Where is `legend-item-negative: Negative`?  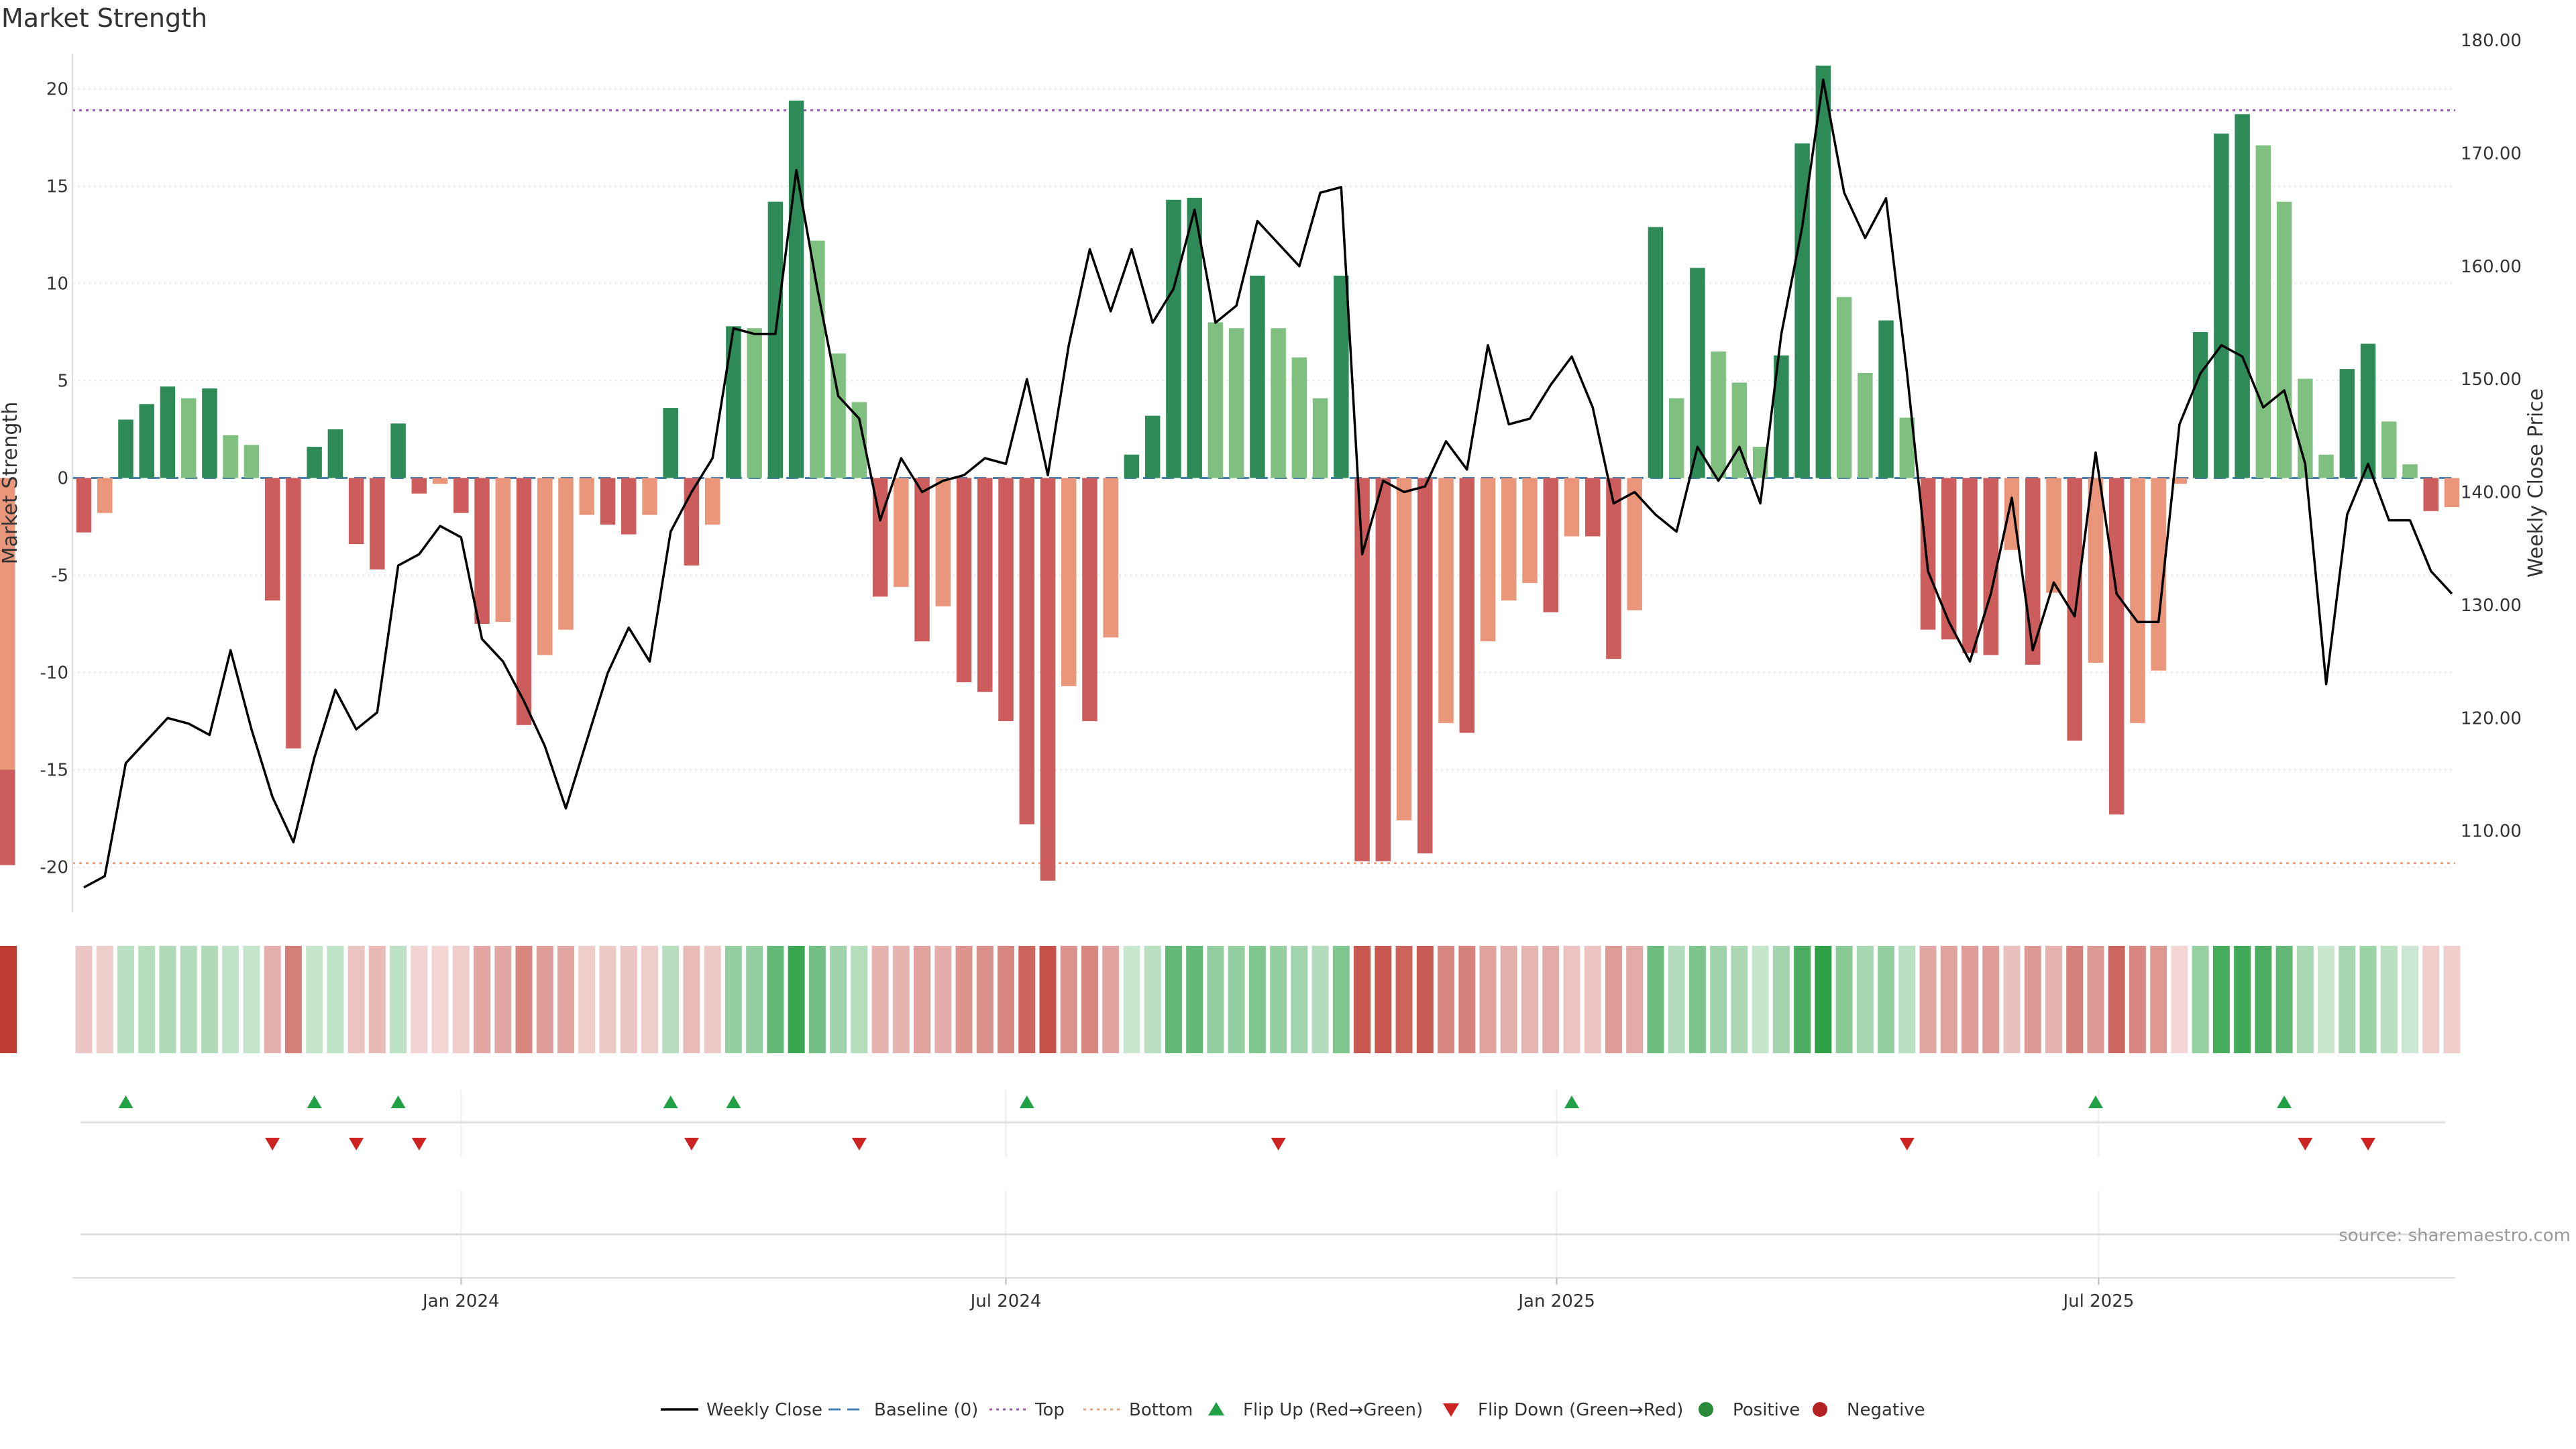
legend-item-negative: Negative is located at coordinates (1869, 1410).